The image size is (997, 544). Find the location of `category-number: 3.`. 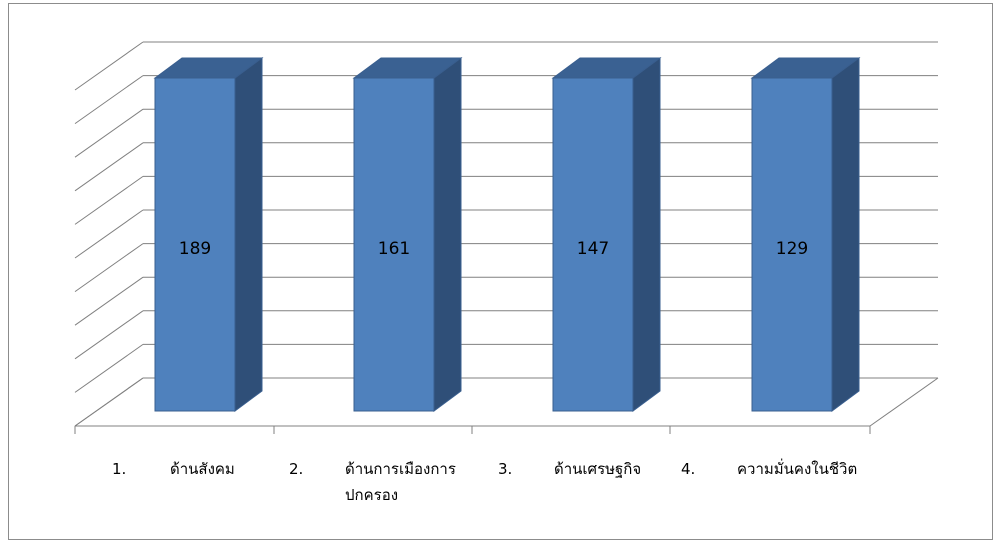

category-number: 3. is located at coordinates (505, 469).